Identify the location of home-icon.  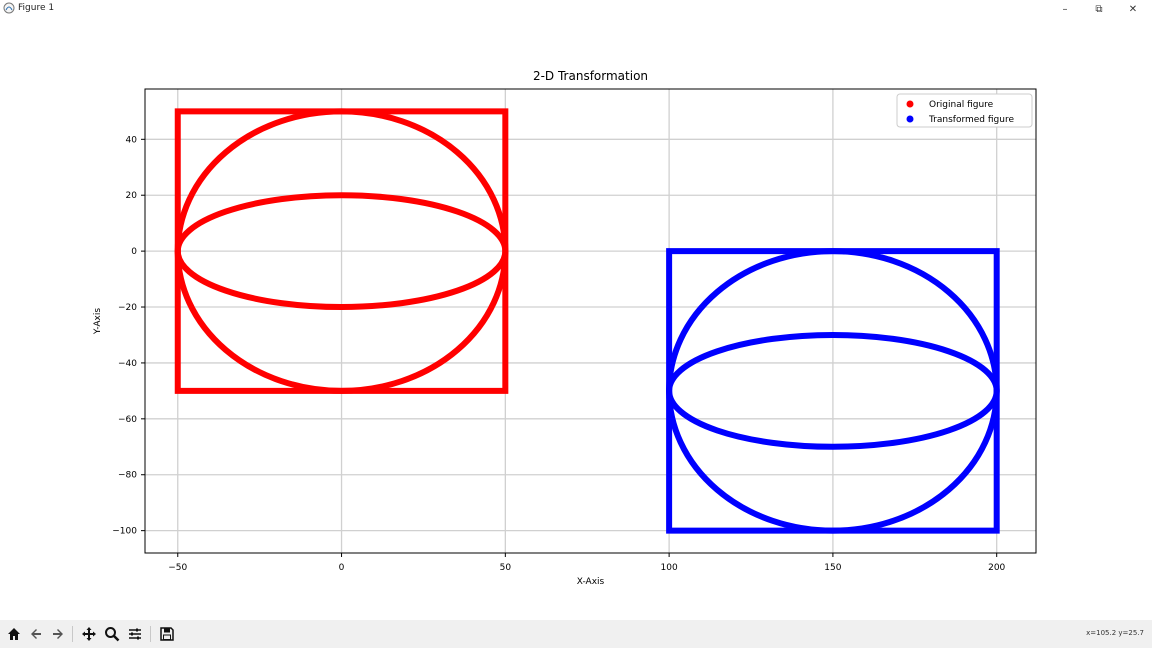
(14, 634).